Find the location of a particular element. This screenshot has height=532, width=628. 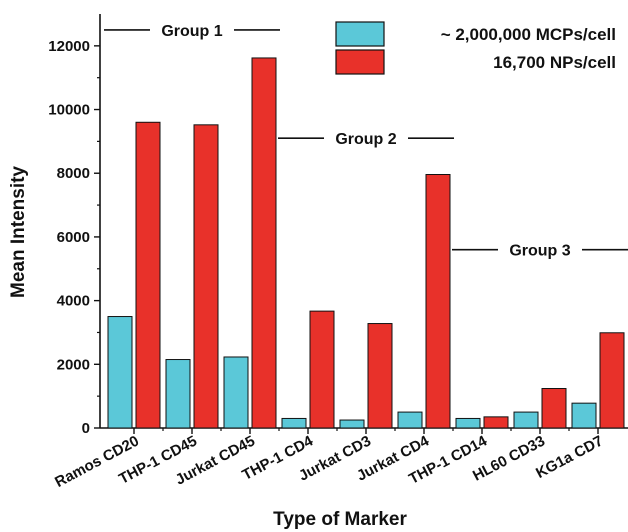

y-tick-label: 4000 is located at coordinates (73, 301).